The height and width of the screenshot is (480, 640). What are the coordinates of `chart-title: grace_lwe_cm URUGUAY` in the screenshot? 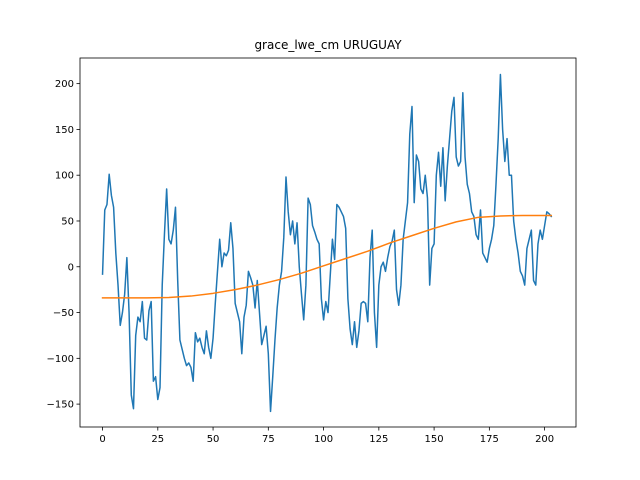 It's located at (328, 45).